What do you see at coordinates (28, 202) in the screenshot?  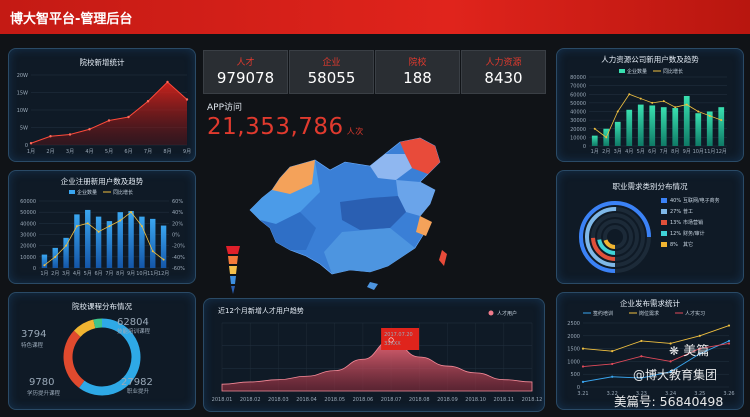 I see `y-tick-label: 60000` at bounding box center [28, 202].